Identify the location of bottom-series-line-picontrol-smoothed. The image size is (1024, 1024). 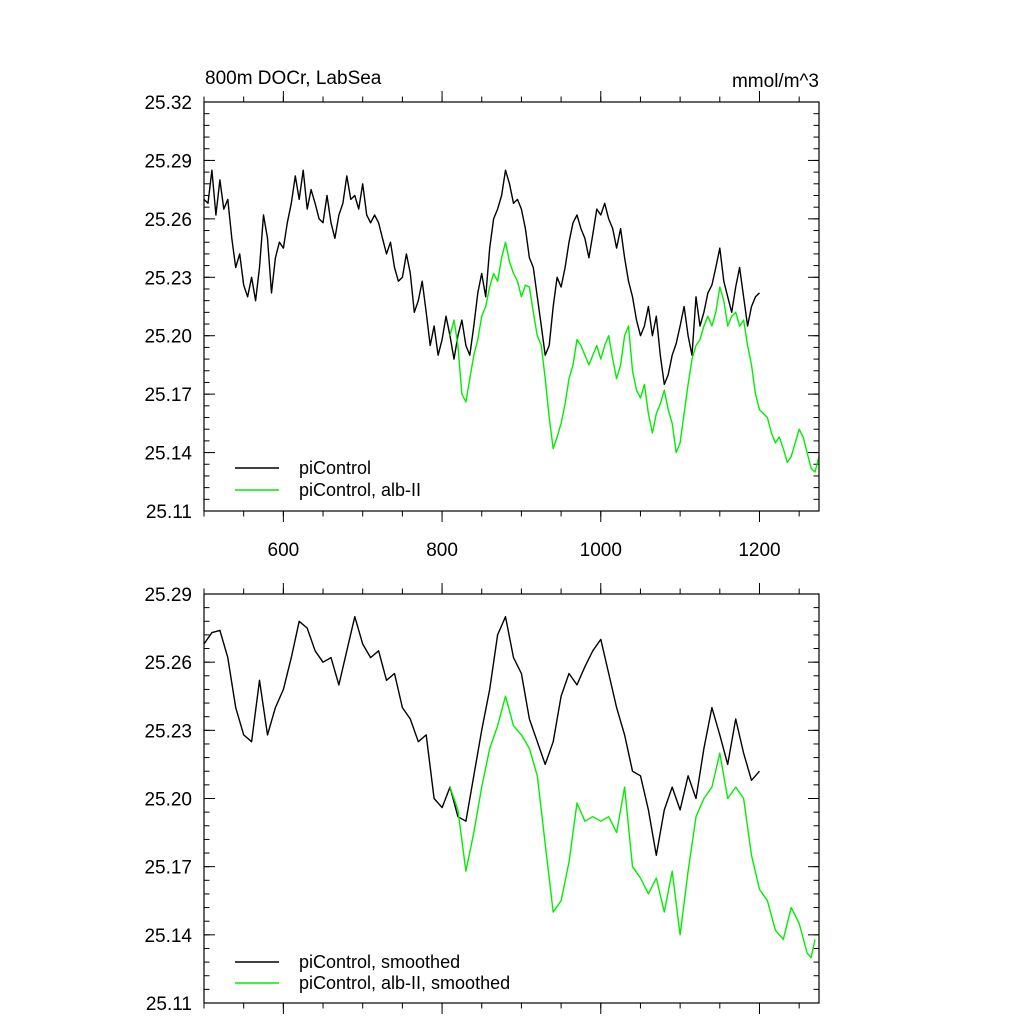
(482, 736).